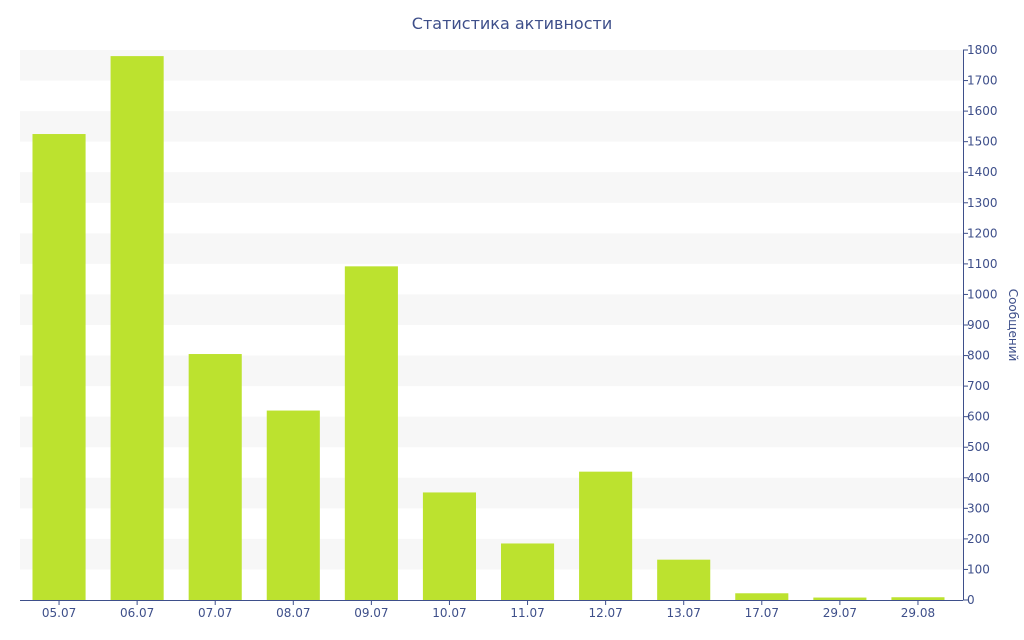 Image resolution: width=1024 pixels, height=640 pixels. I want to click on y-tick-label: 1000, so click(982, 294).